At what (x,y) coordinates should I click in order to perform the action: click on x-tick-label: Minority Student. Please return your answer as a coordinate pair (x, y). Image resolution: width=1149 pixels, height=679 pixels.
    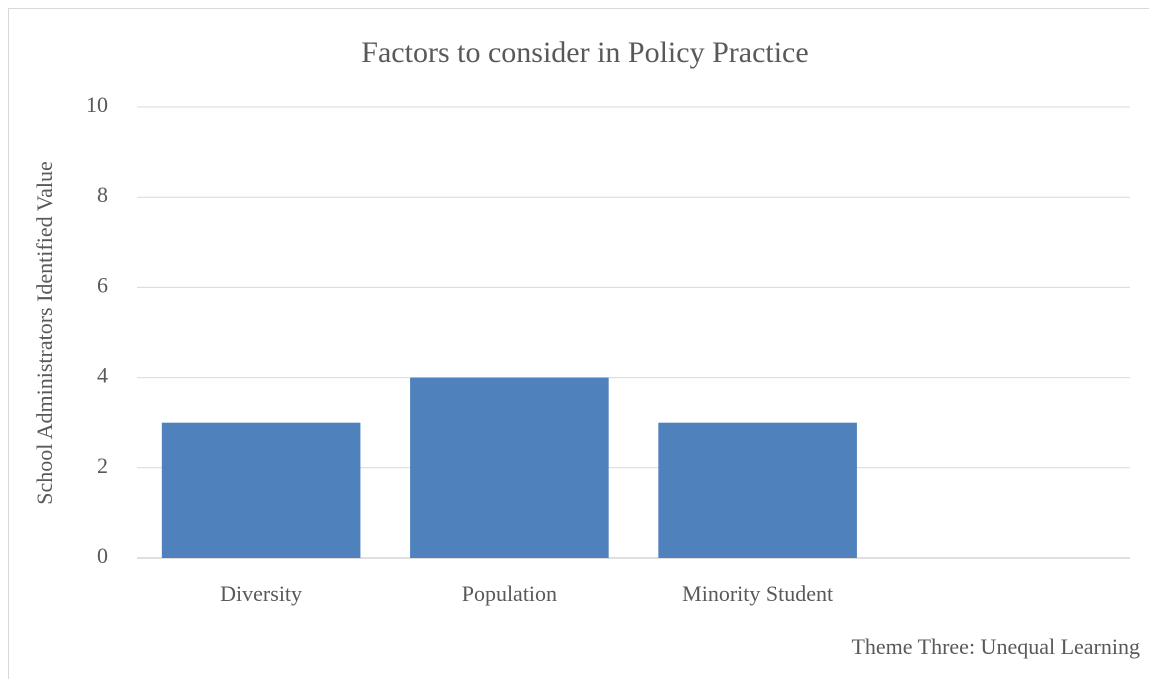
    Looking at the image, I should click on (757, 593).